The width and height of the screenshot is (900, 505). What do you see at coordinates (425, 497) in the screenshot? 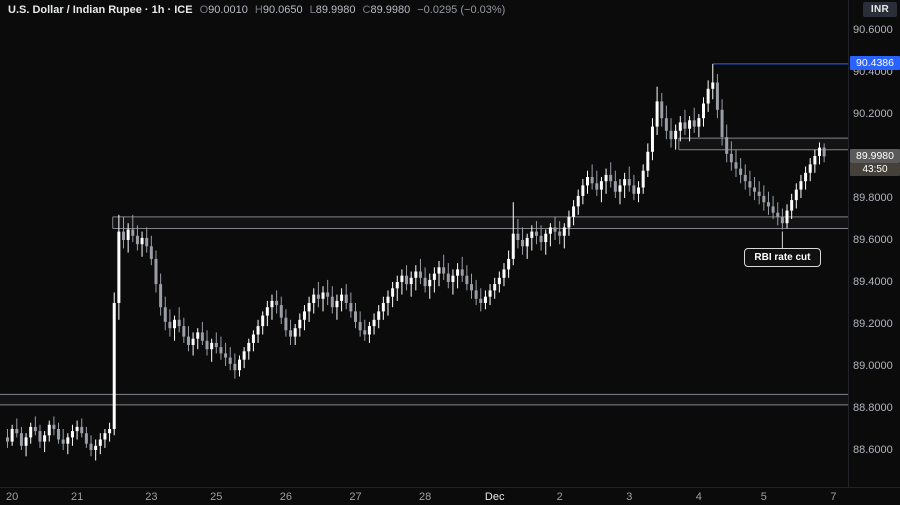
I see `time-tick-label: 28` at bounding box center [425, 497].